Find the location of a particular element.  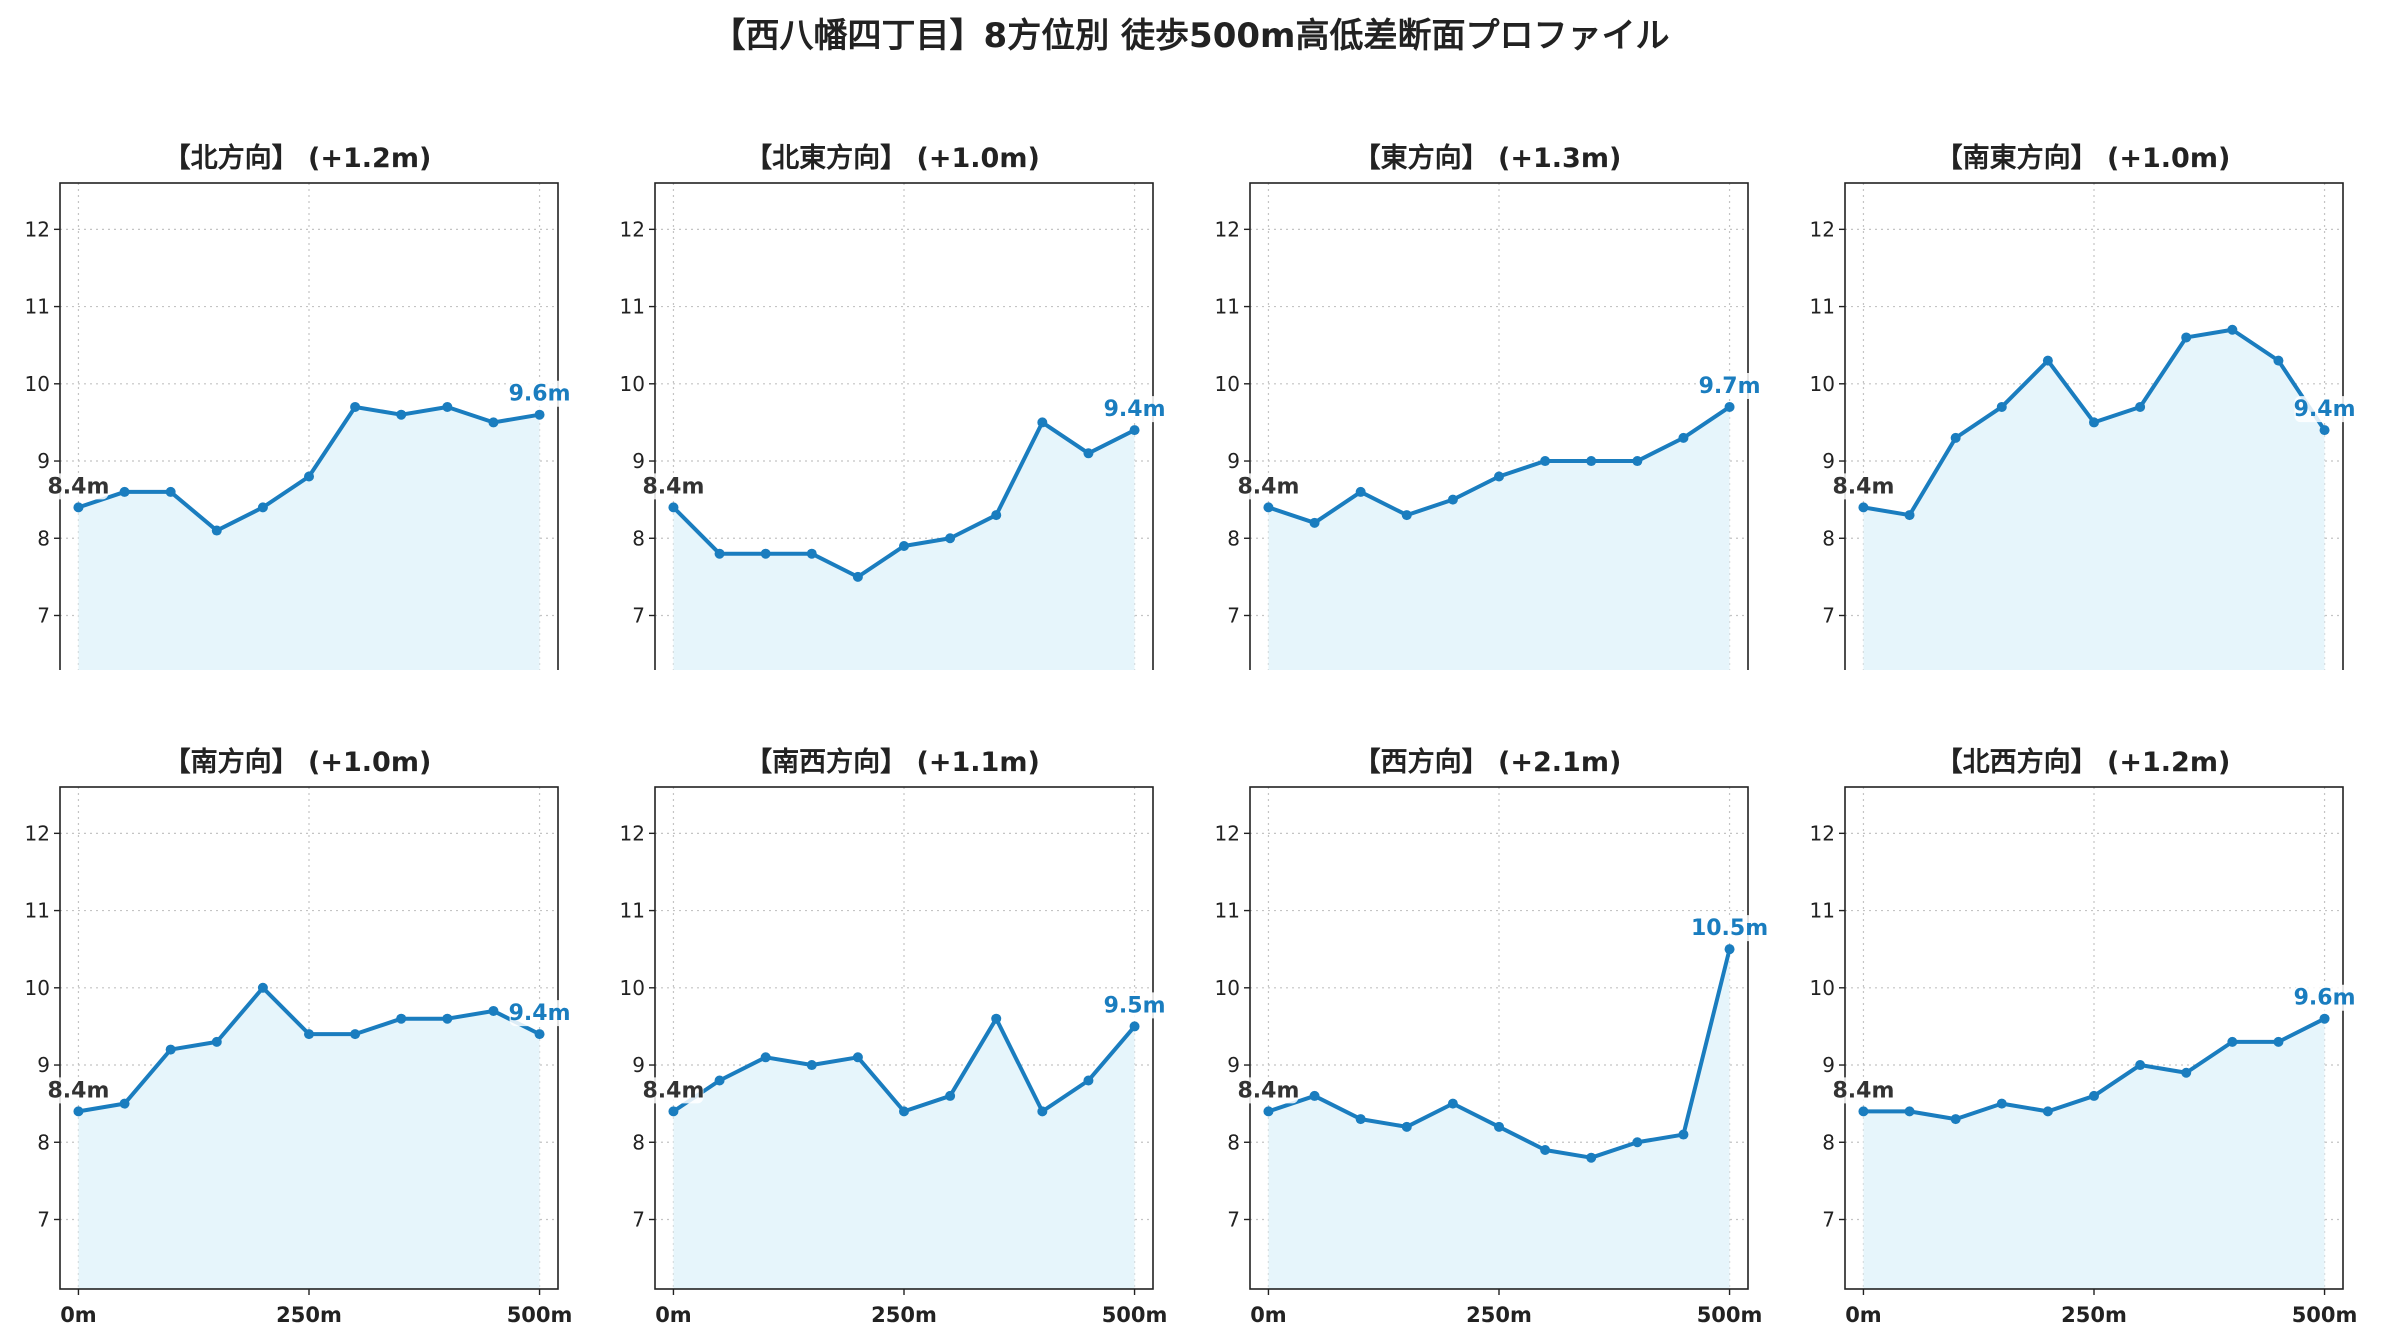

figure-title: 【西八幡四丁目】8方位別 徒歩500m高低差断面プロファイル is located at coordinates (1190, 36).